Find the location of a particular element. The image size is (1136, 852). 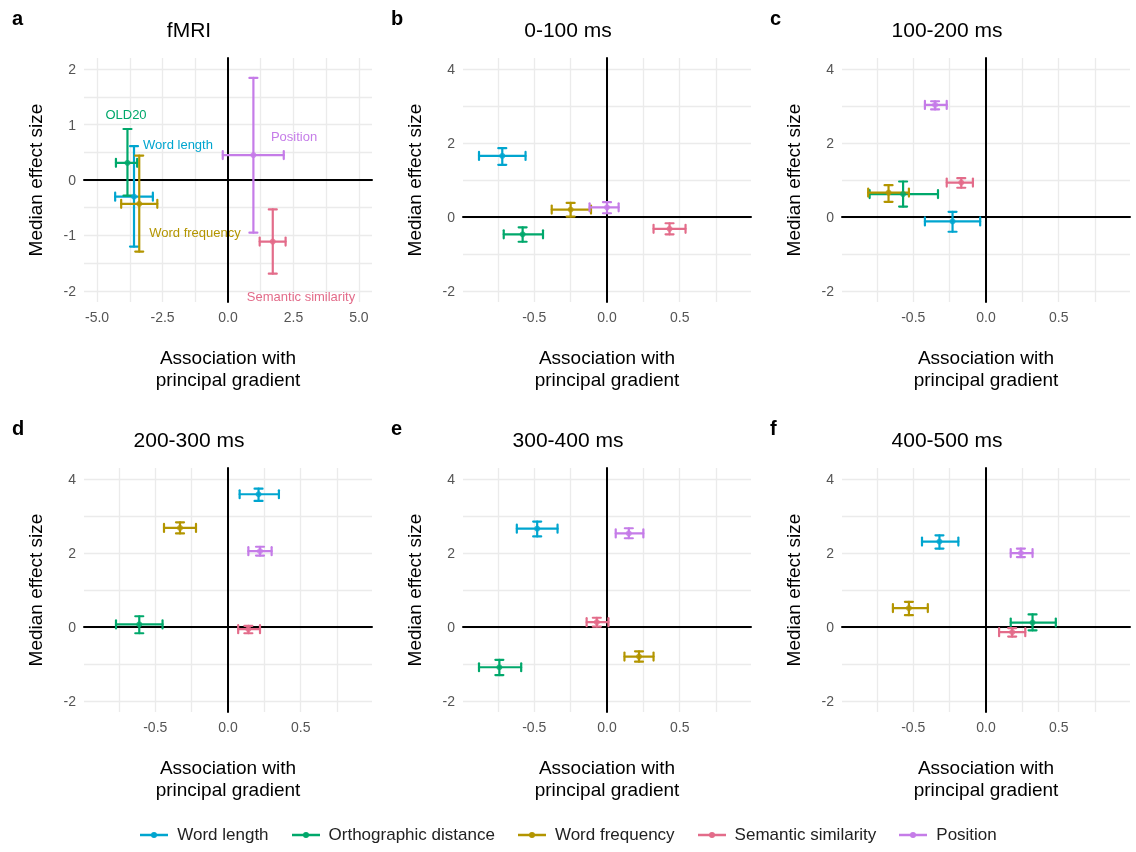

x-tick-label: -2.5 is located at coordinates (162, 317).